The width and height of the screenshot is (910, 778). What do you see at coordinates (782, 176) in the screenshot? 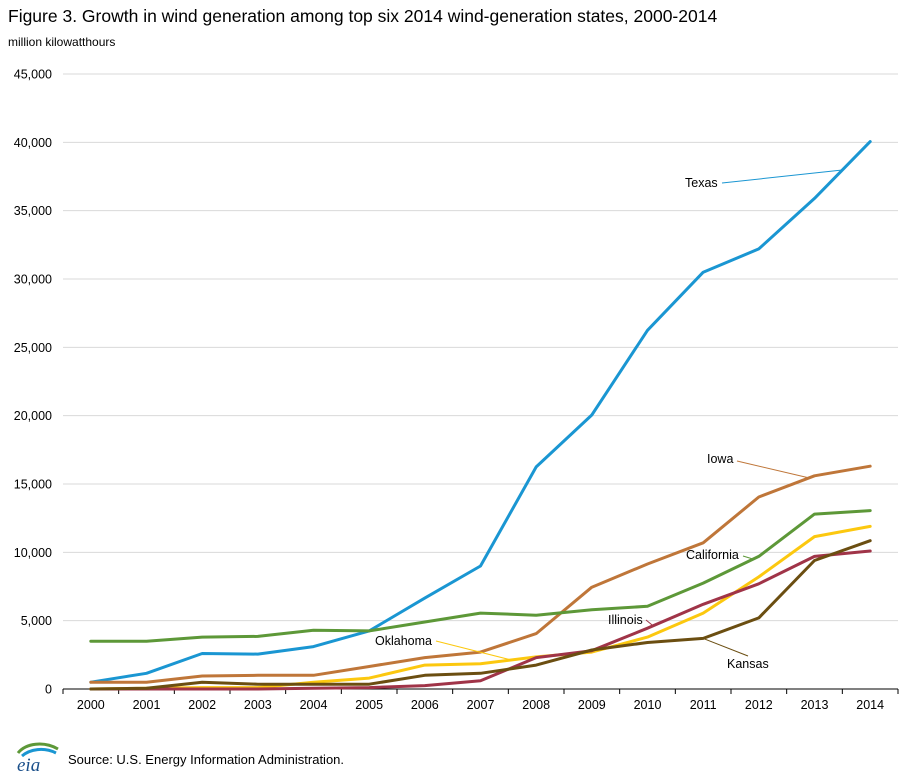
I see `leader-line-texas` at bounding box center [782, 176].